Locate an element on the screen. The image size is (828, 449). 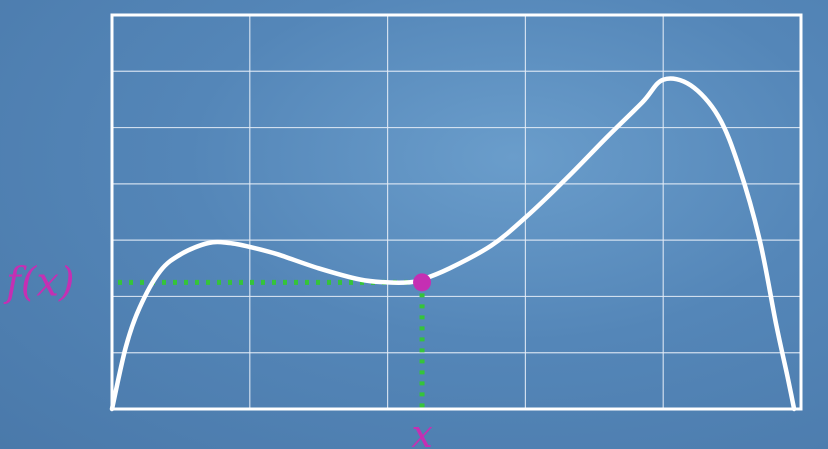
highlight-point-layer is located at coordinates (422, 282).